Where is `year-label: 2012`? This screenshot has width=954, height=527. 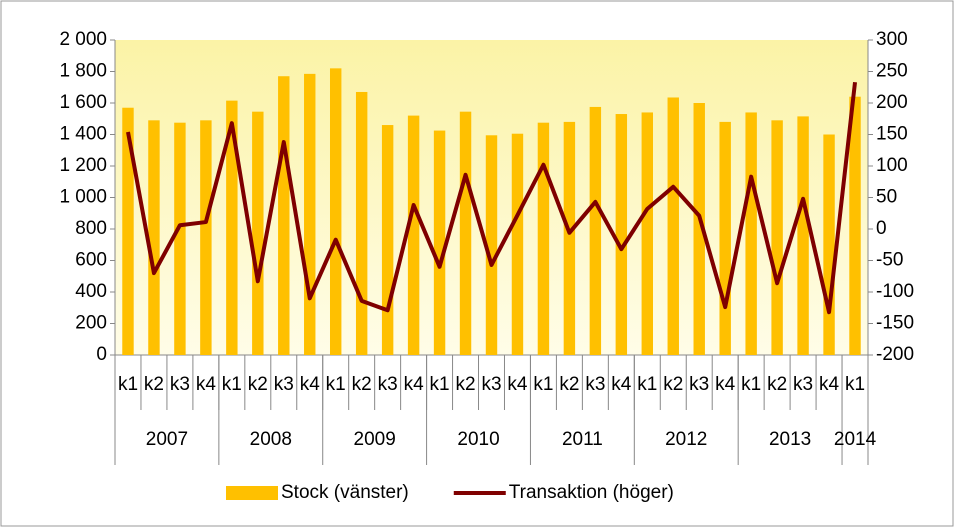
year-label: 2012 is located at coordinates (686, 439).